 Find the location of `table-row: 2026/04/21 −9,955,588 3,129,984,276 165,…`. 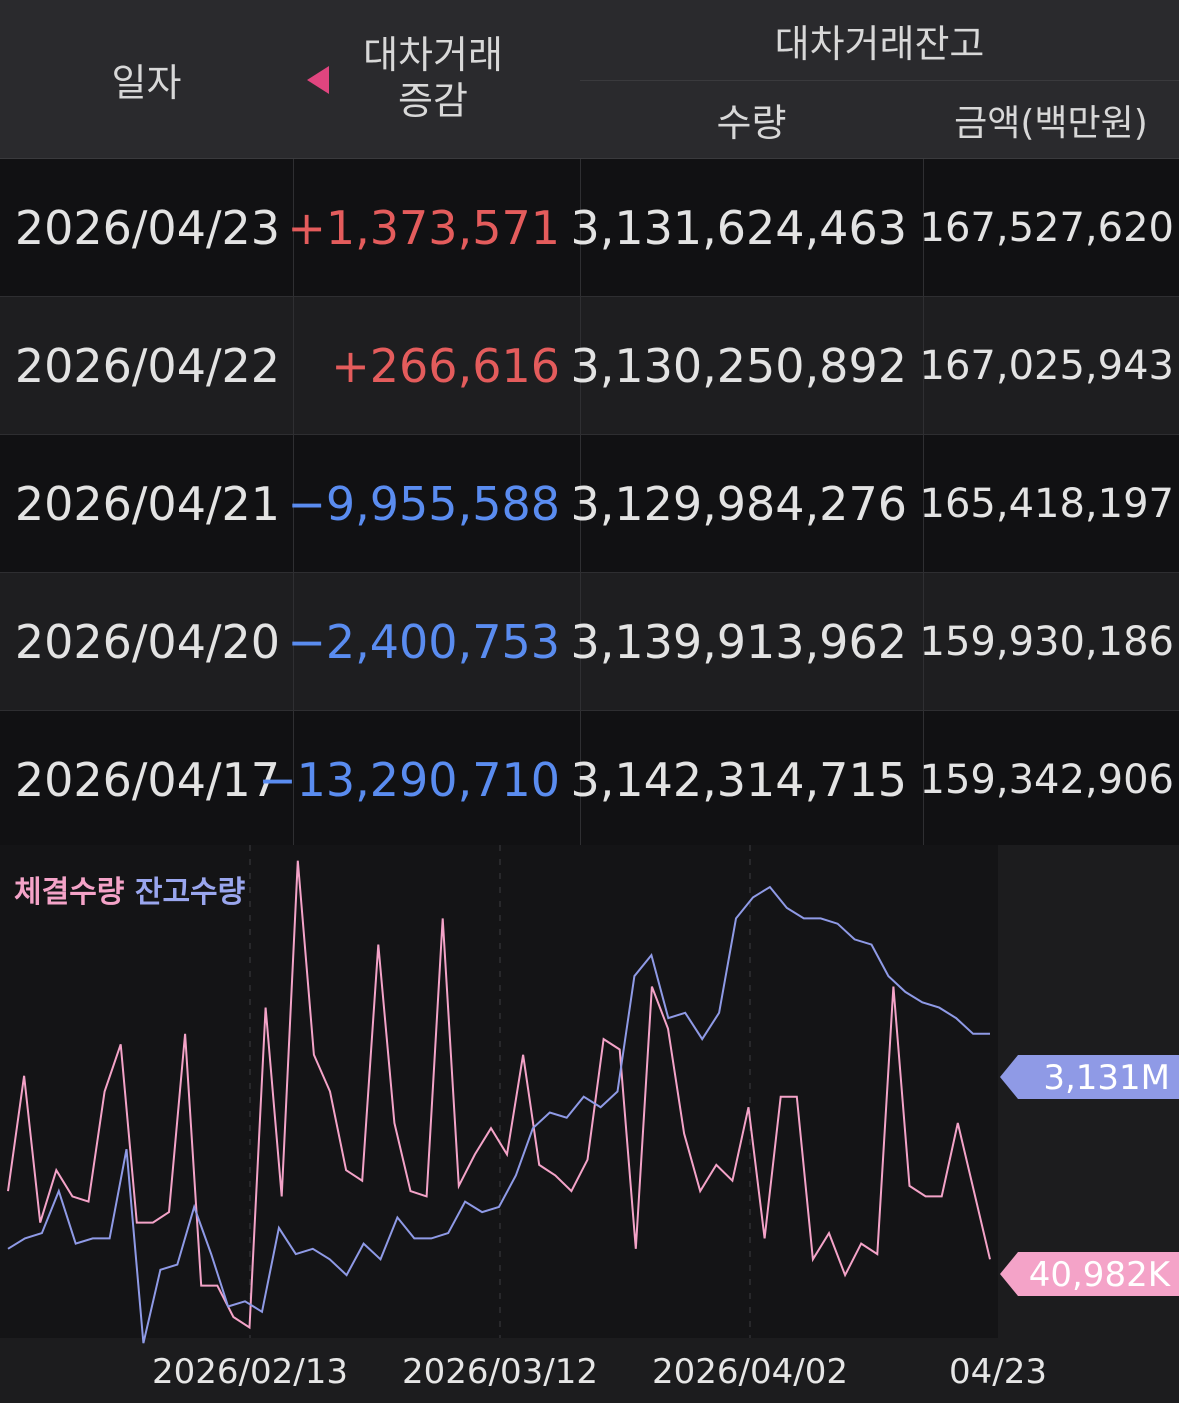

table-row: 2026/04/21 −9,955,588 3,129,984,276 165,… is located at coordinates (589, 504).